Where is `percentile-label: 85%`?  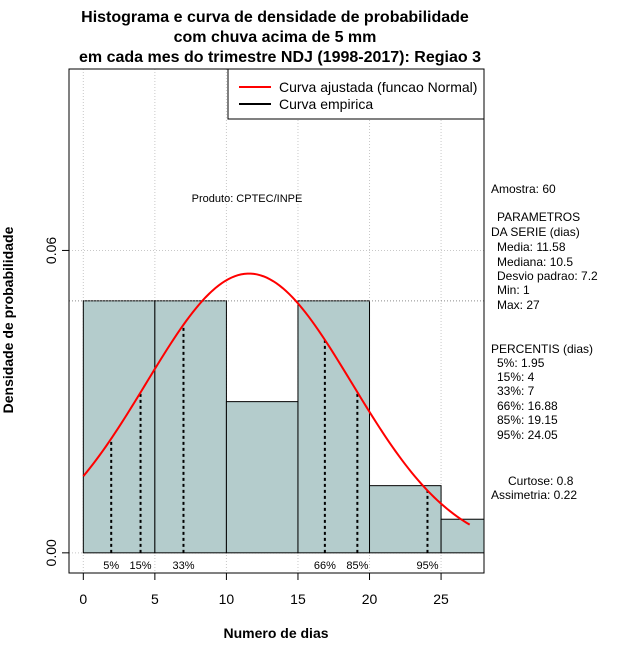 percentile-label: 85% is located at coordinates (357, 566).